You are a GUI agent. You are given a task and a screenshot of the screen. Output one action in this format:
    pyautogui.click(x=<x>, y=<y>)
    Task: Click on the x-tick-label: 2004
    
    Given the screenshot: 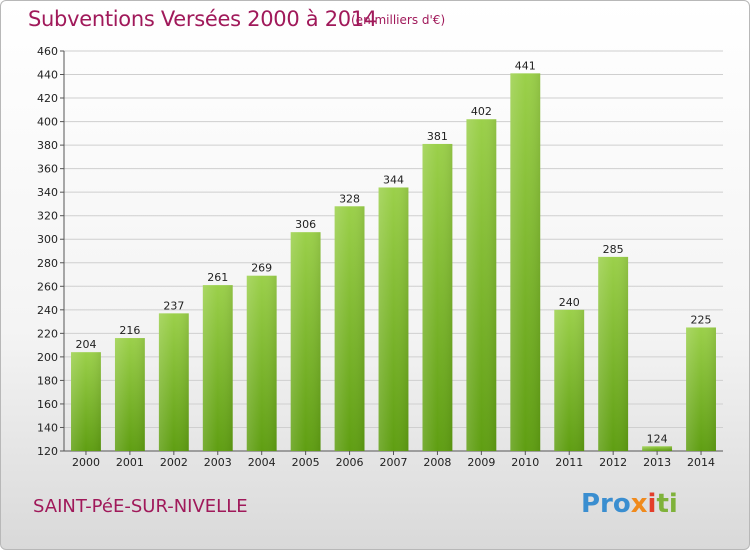 What is the action you would take?
    pyautogui.click(x=262, y=462)
    